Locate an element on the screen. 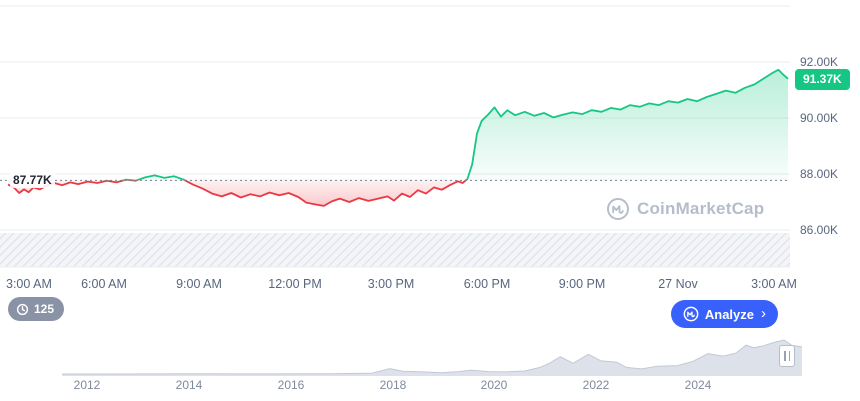 The height and width of the screenshot is (401, 860). navigator-year-label: 2022 is located at coordinates (596, 385).